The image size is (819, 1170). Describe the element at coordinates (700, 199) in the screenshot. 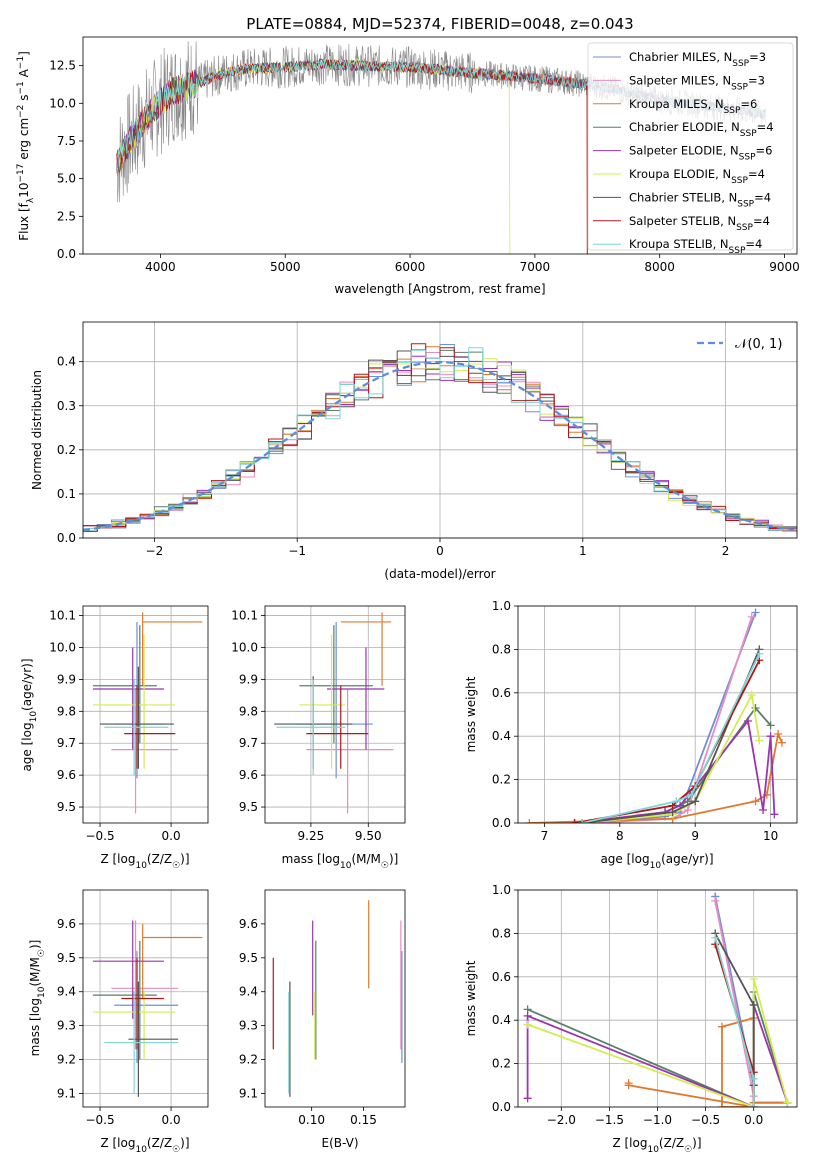

I see `legend-entry: Chabrier STELIB, NSSP=4` at that location.